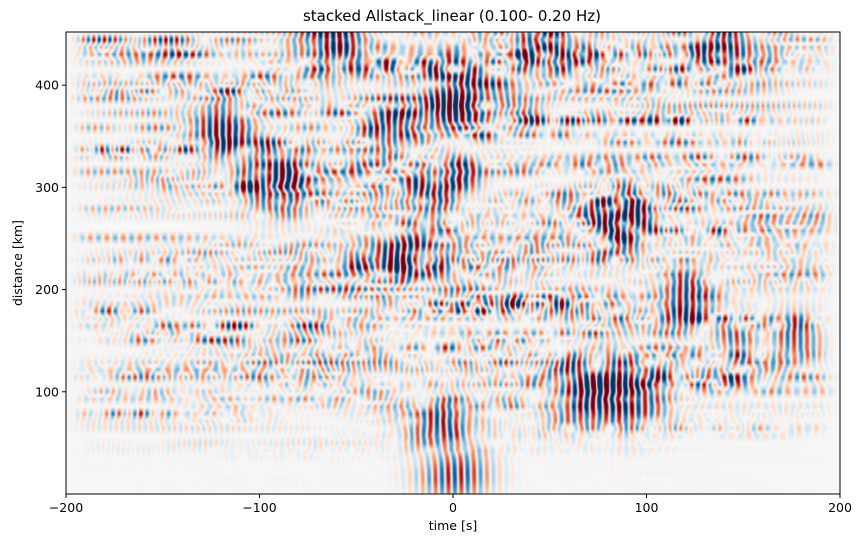 The width and height of the screenshot is (863, 547). I want to click on x-tick-label: −100, so click(259, 507).